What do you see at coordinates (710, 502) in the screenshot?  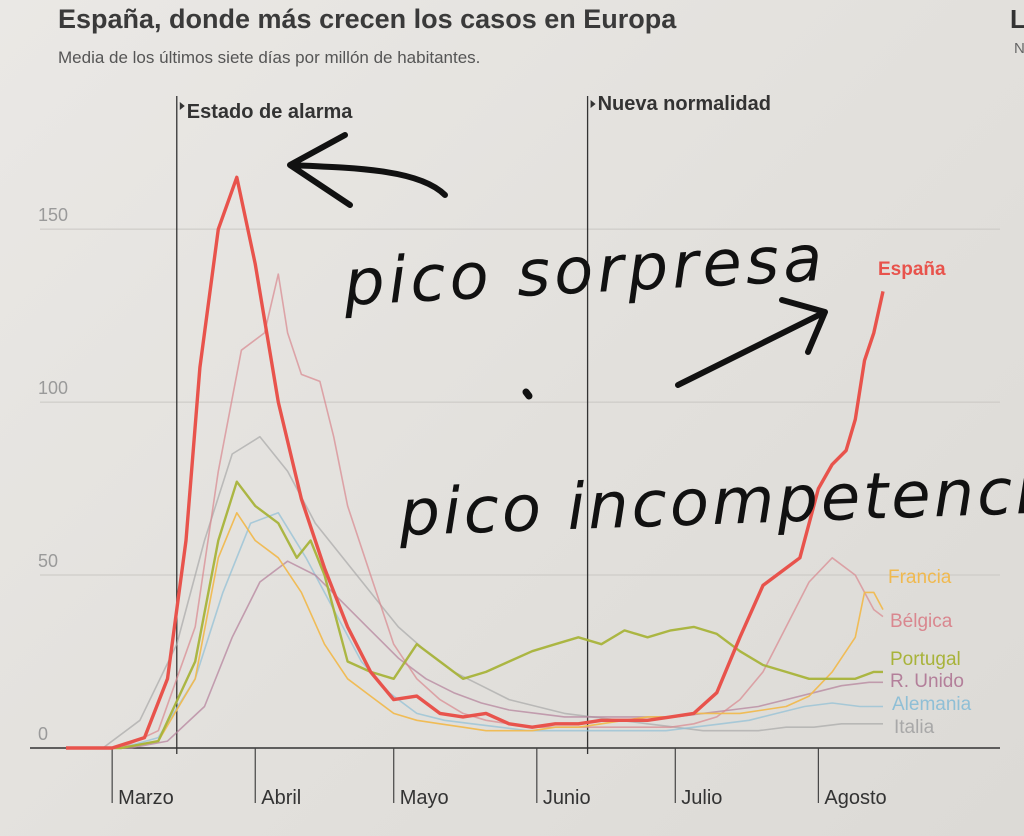 I see `handwritten-note-2: pico incompetencia` at bounding box center [710, 502].